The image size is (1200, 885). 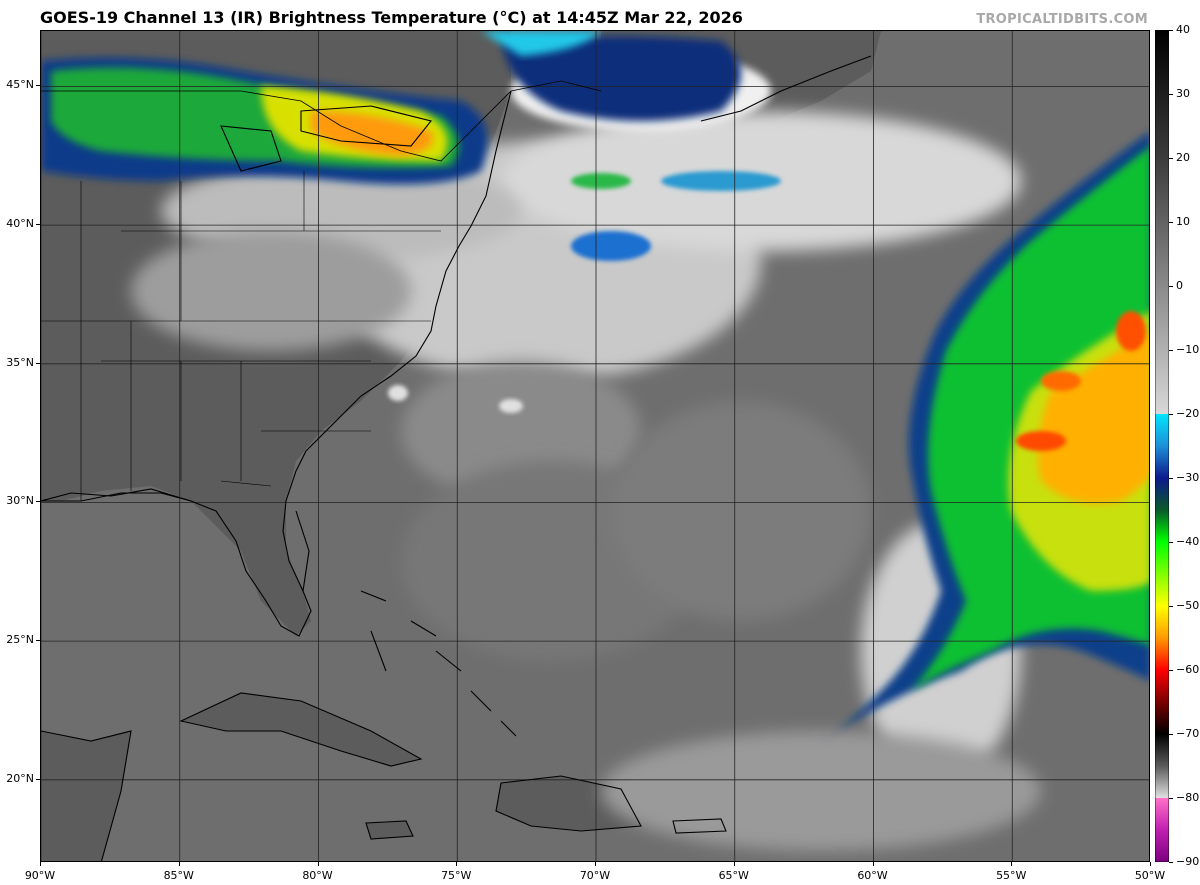 I want to click on nova-scotia-outline, so click(x=786, y=88).